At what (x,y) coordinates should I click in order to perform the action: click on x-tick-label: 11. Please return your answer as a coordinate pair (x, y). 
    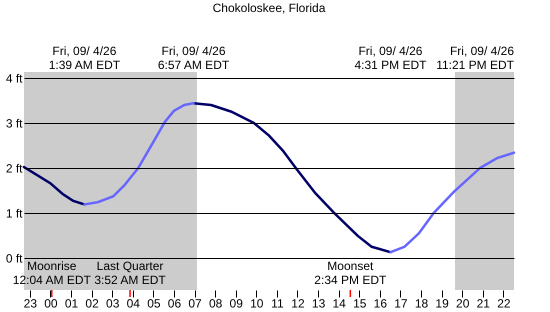
    Looking at the image, I should click on (277, 303).